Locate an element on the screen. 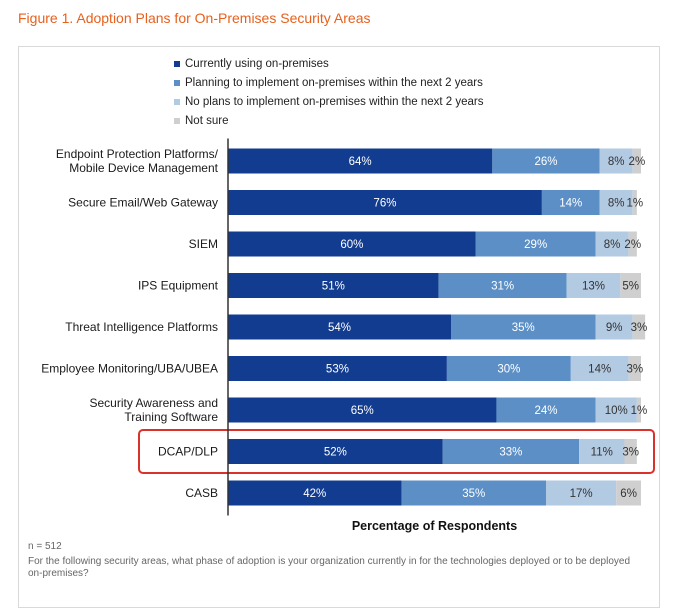 This screenshot has height=610, width=676. data-label: 52% is located at coordinates (335, 453).